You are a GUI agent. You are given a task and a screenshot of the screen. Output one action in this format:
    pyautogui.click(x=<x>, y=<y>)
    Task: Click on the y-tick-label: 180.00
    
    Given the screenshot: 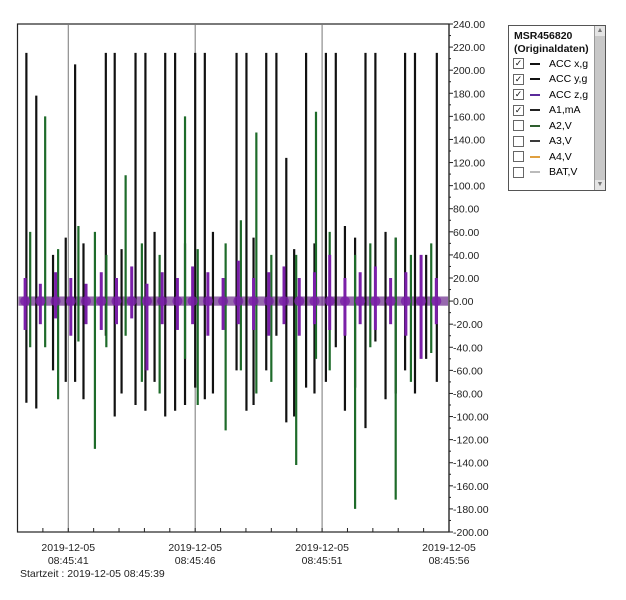 What is the action you would take?
    pyautogui.click(x=469, y=94)
    